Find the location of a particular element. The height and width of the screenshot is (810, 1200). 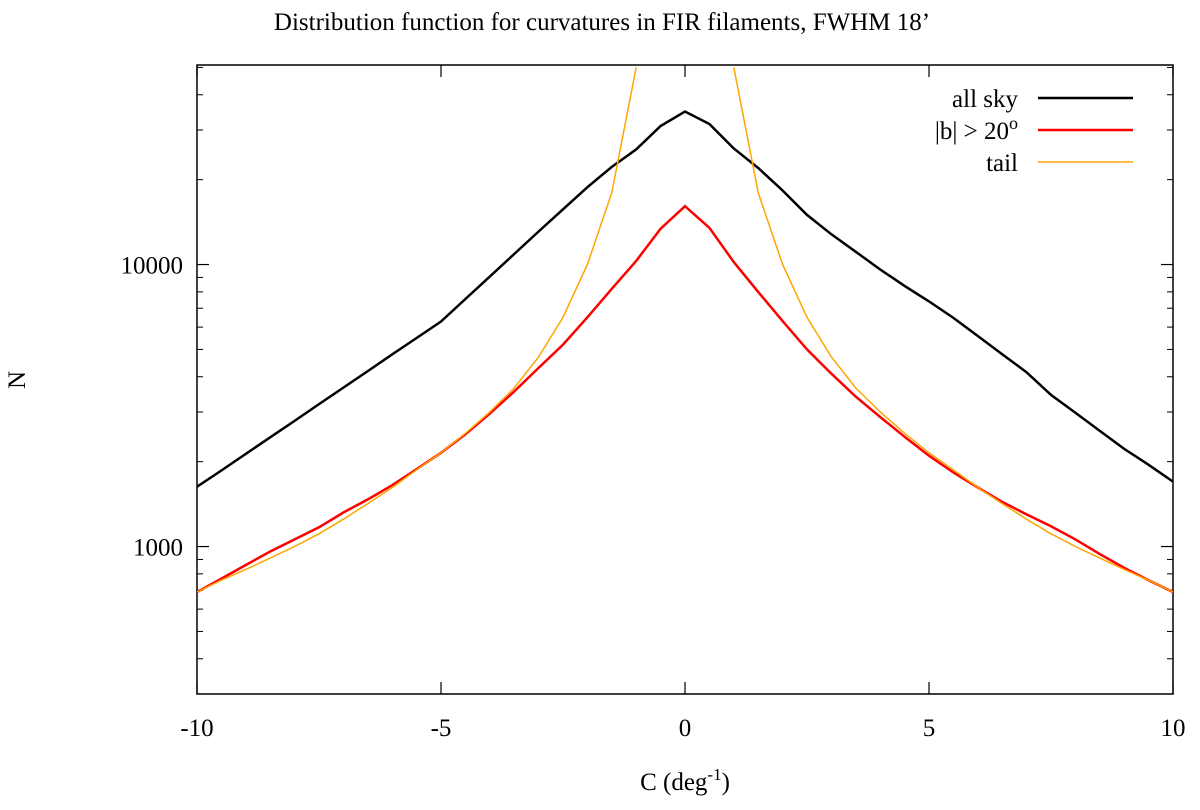

legend-label: all sky is located at coordinates (985, 99).